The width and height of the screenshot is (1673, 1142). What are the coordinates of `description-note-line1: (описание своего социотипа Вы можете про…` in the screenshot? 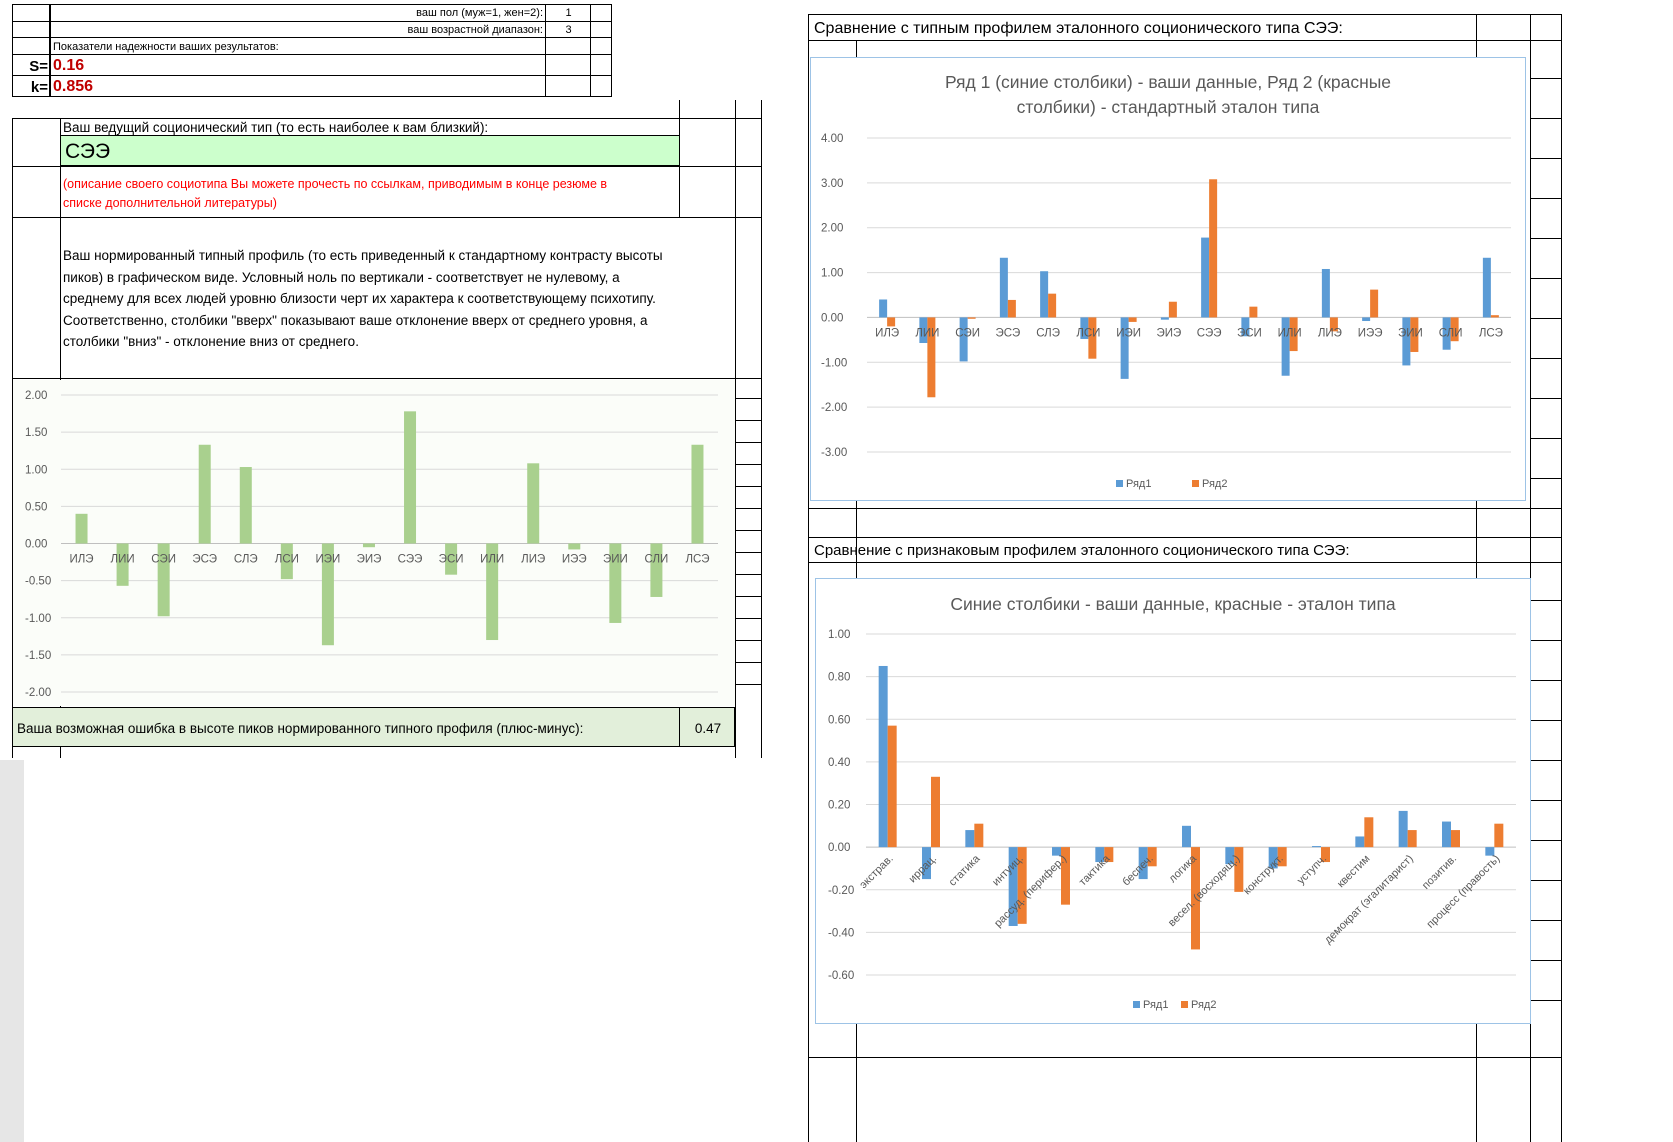 It's located at (335, 184).